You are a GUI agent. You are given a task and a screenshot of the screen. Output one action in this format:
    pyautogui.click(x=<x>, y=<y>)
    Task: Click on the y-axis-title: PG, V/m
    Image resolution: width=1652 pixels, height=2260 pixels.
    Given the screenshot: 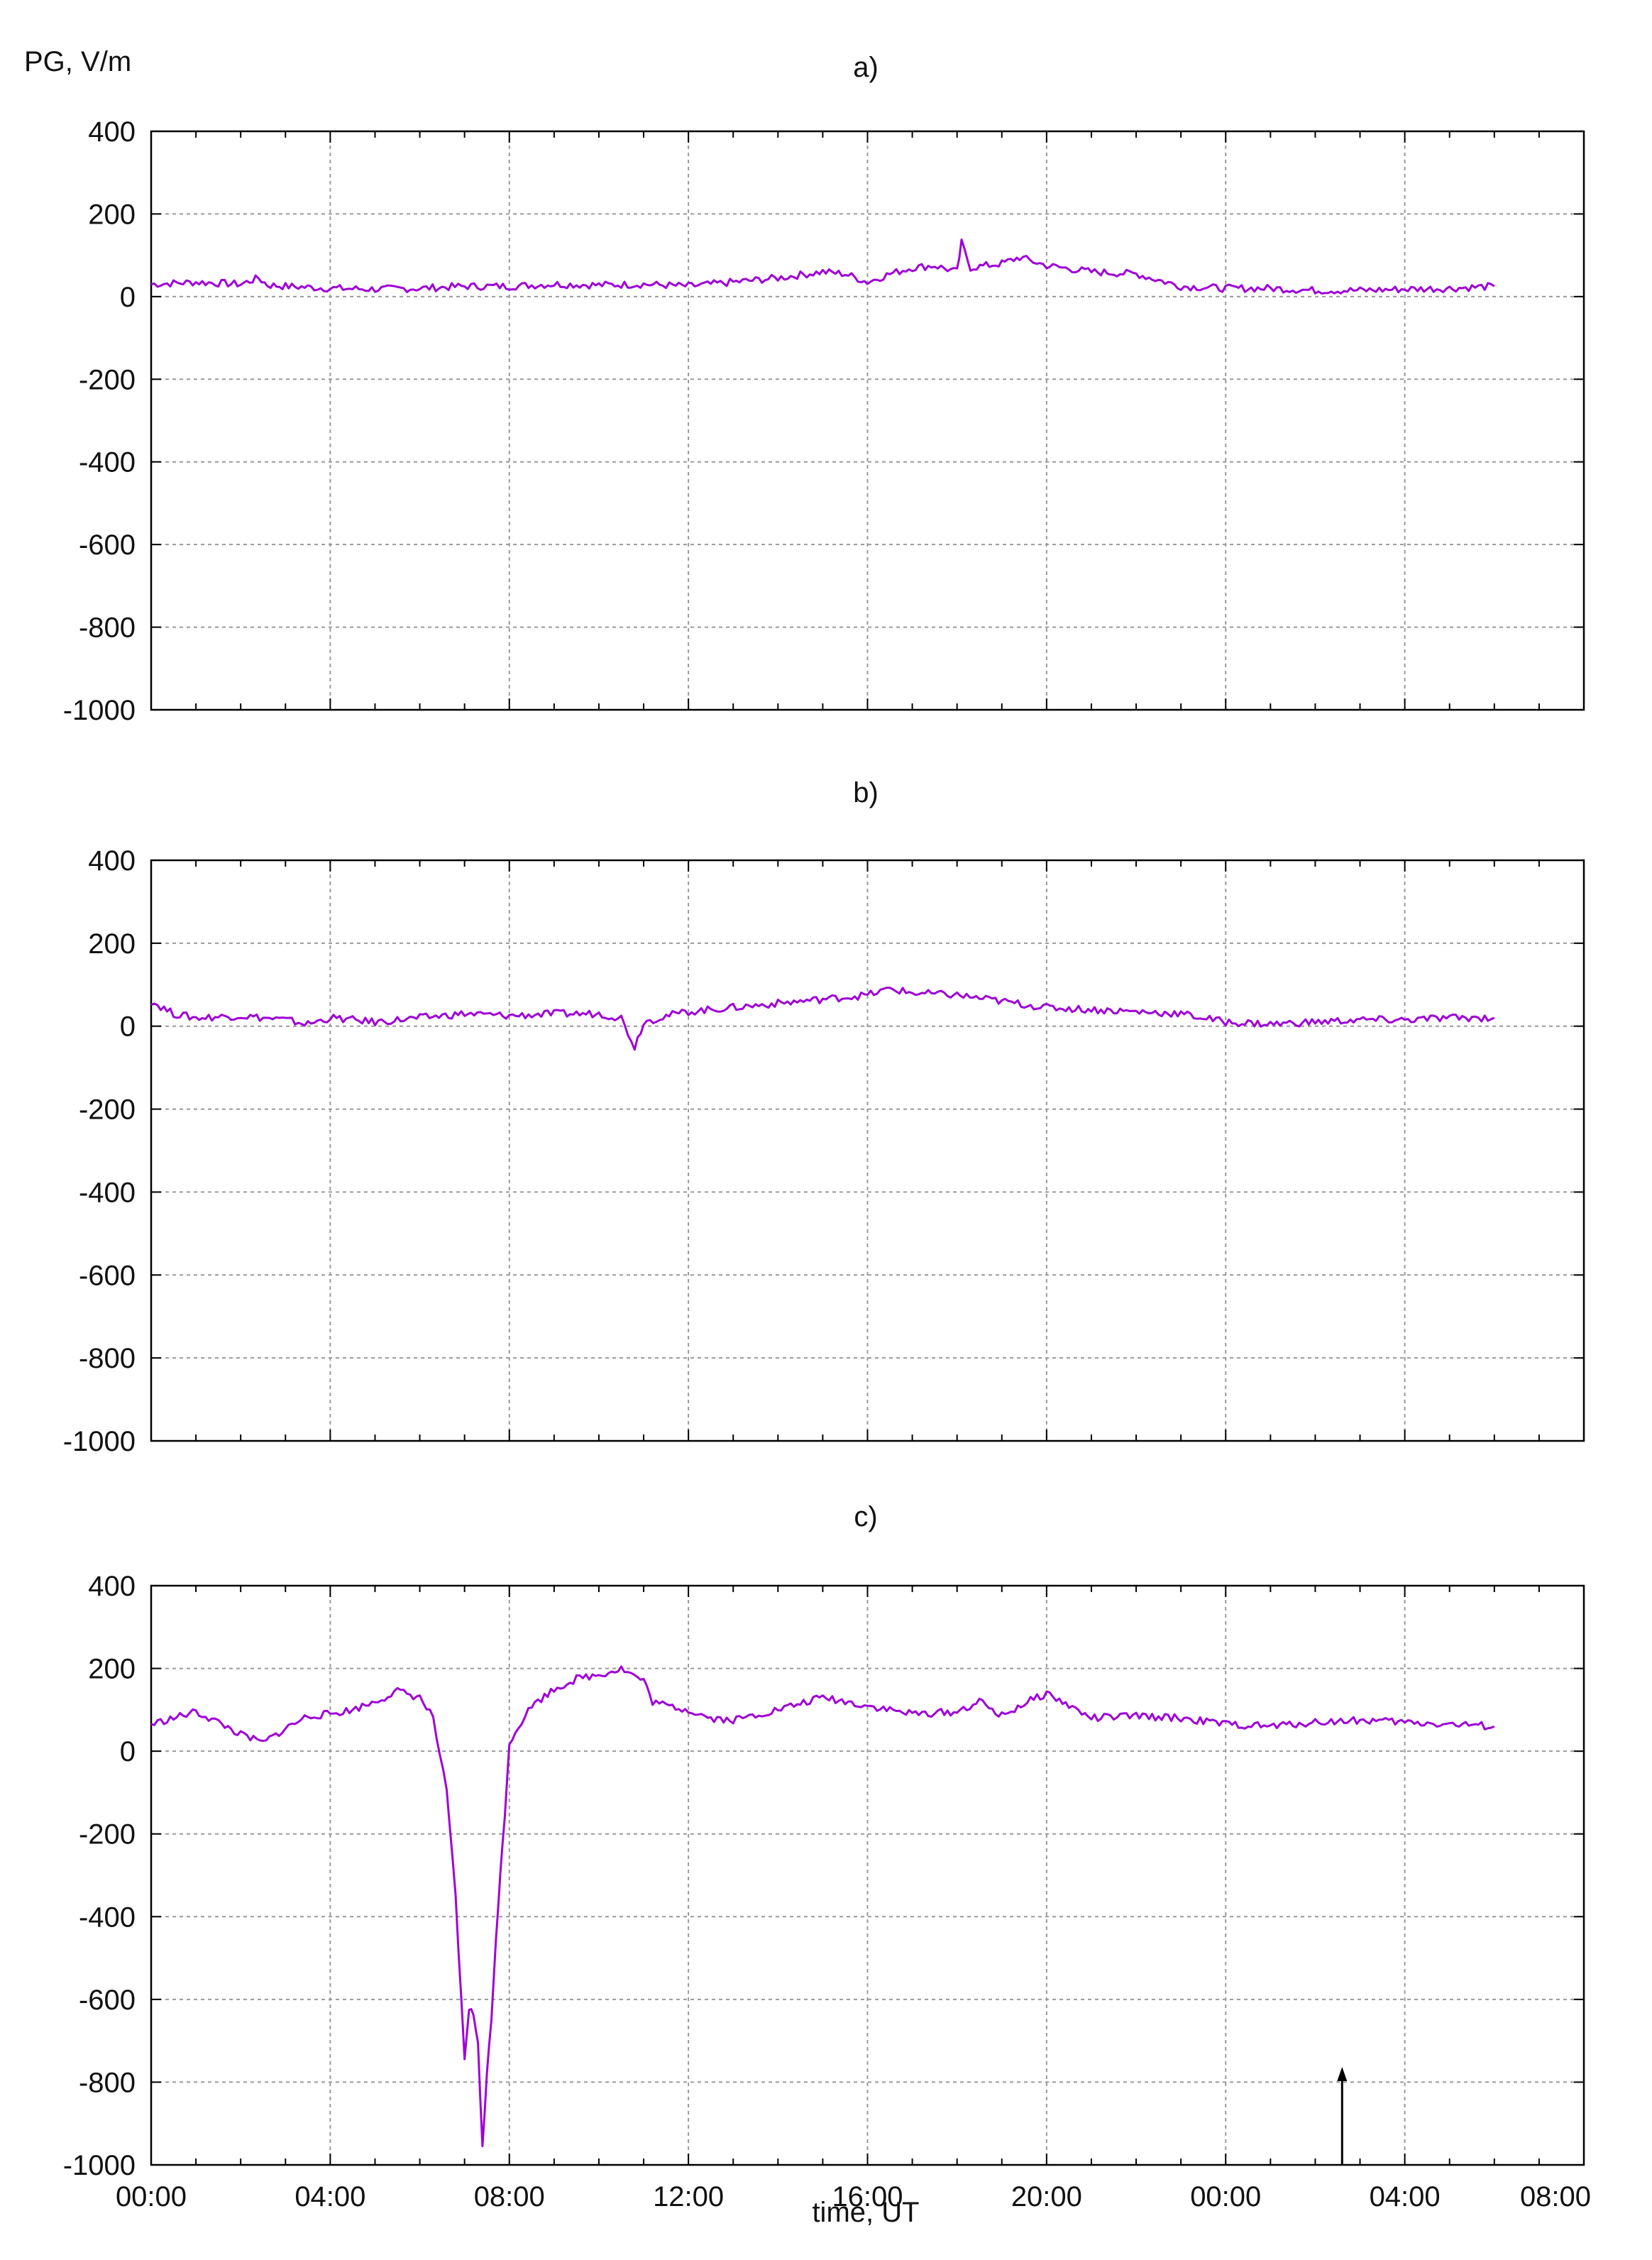 What is the action you would take?
    pyautogui.click(x=77, y=61)
    